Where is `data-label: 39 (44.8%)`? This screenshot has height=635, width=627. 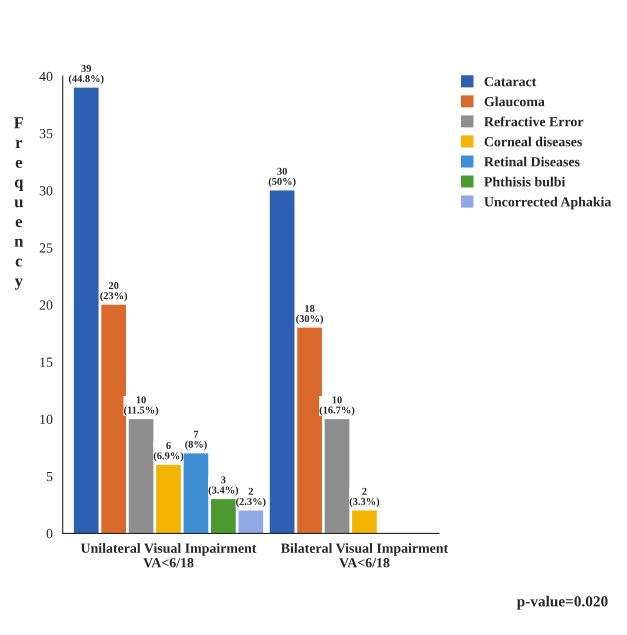 data-label: 39 (44.8%) is located at coordinates (86, 74).